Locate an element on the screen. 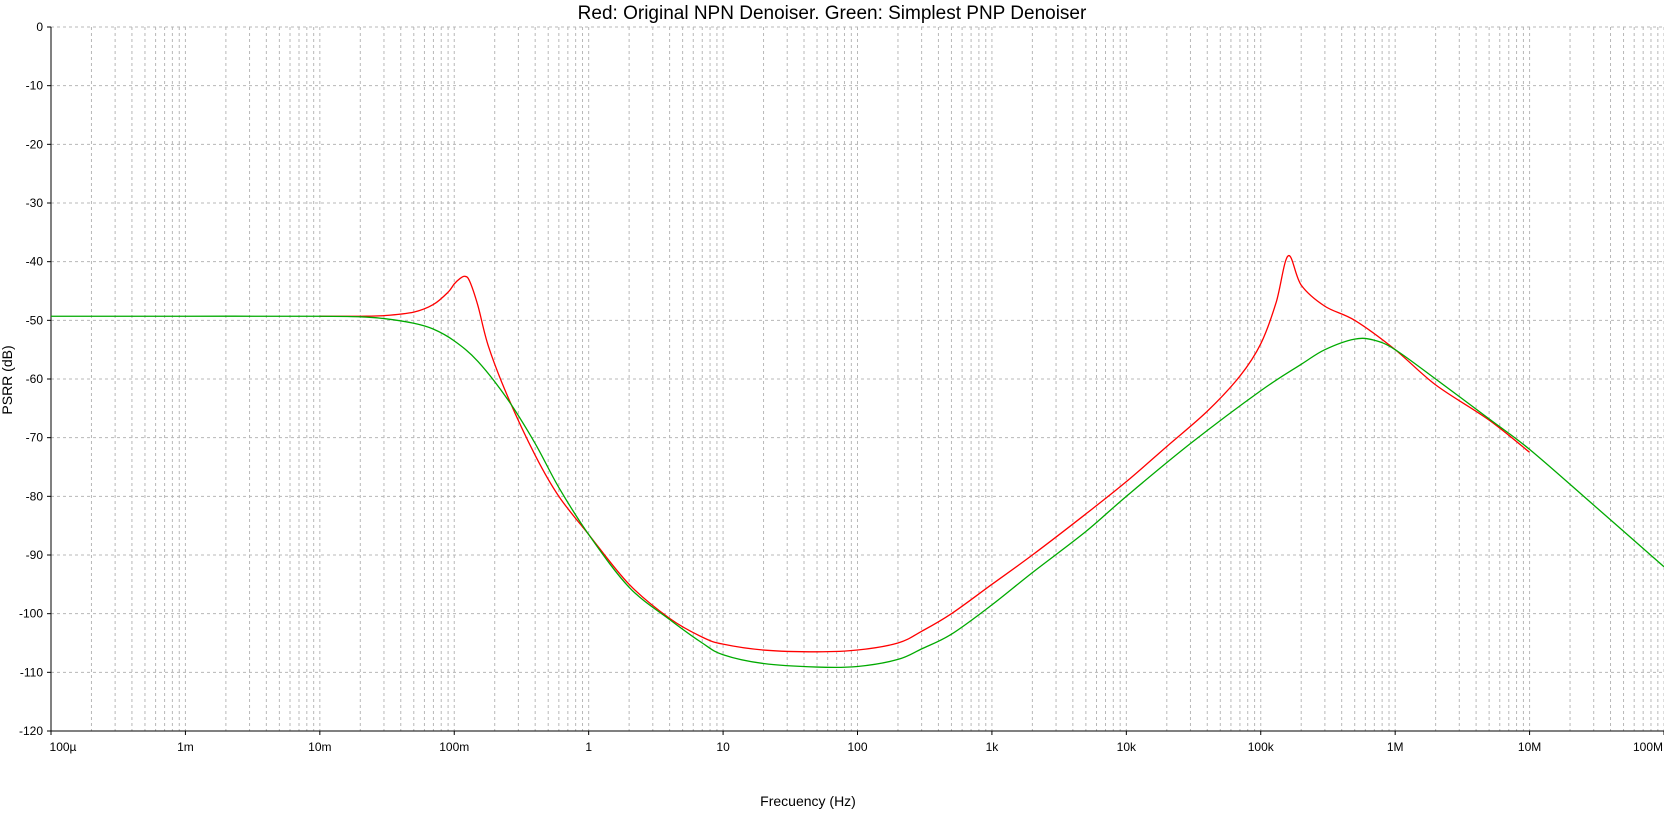  x-tick-label: 100M is located at coordinates (1648, 747).